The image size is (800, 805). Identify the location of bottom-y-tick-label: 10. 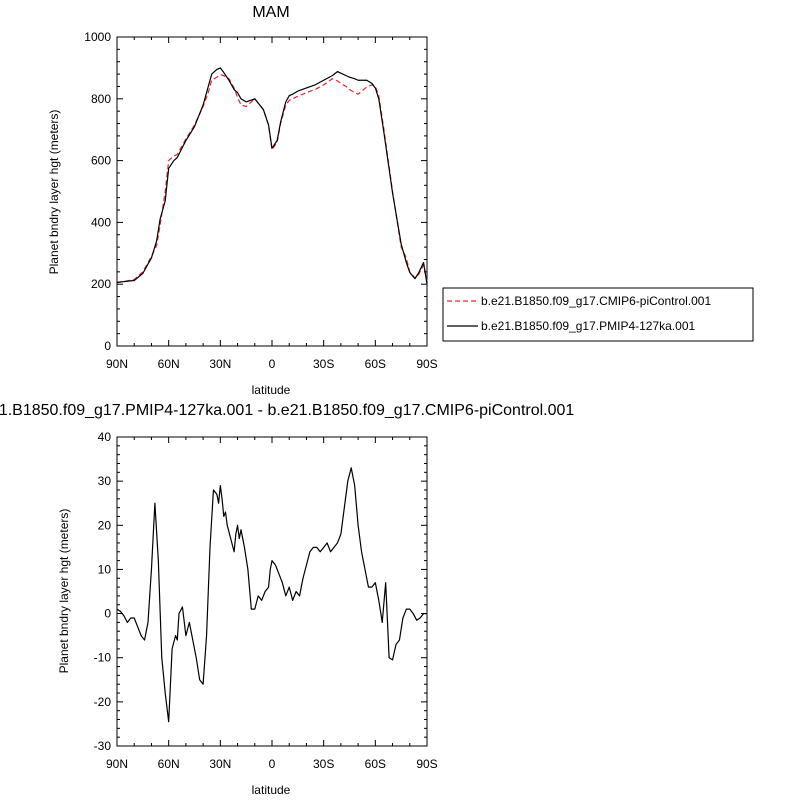
(105, 569).